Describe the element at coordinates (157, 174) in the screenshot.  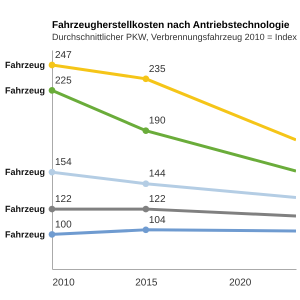
I see `data-label: 144` at that location.